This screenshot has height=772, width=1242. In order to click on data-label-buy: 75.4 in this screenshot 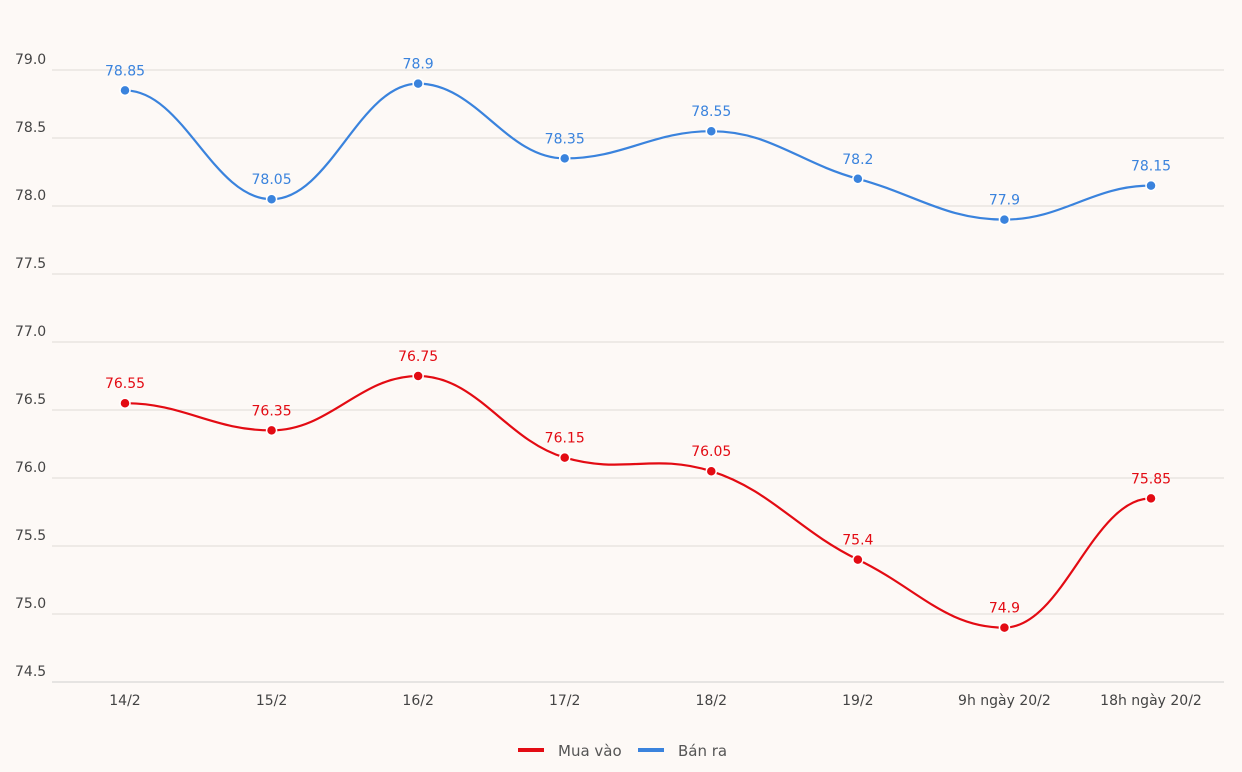, I will do `click(857, 541)`.